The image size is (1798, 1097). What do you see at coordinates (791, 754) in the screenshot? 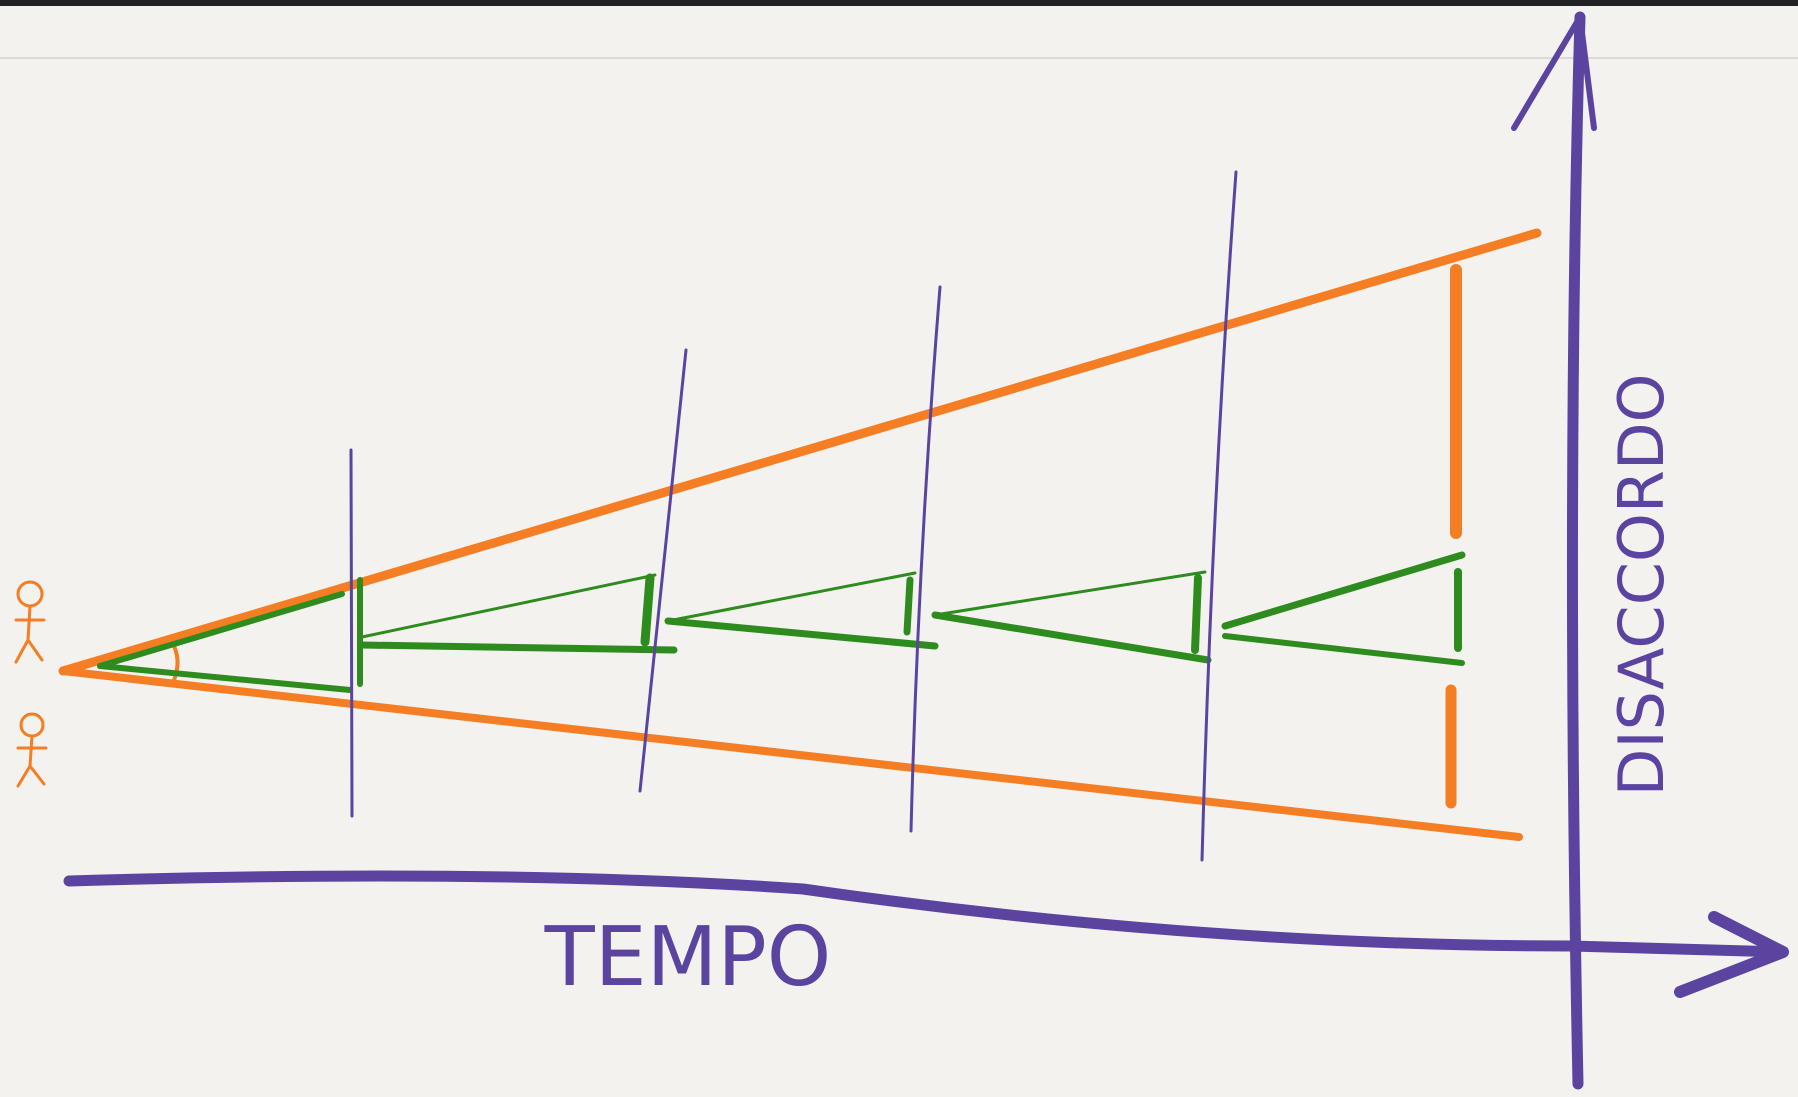
I see `cone-lower` at bounding box center [791, 754].